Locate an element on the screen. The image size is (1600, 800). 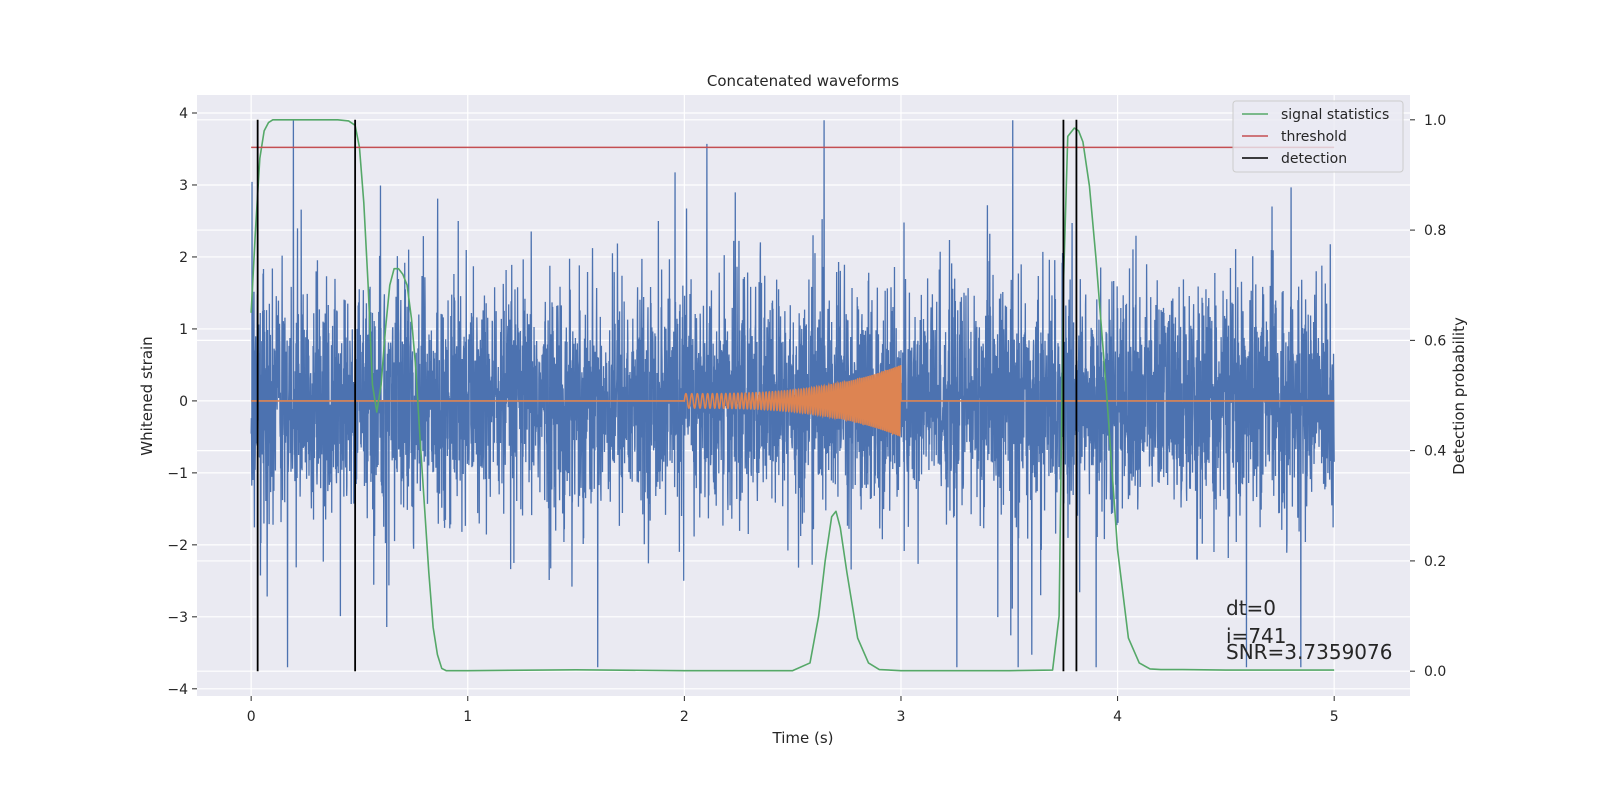
y2-tick-label: 0.6 is located at coordinates (1435, 341).